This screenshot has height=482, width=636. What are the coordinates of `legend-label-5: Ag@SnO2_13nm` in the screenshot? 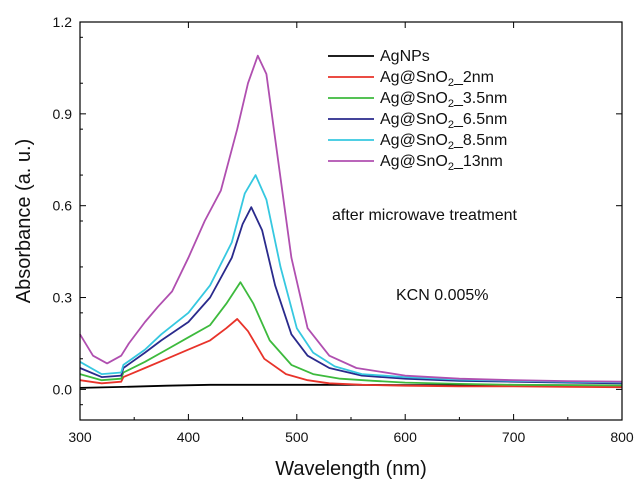 It's located at (441, 163).